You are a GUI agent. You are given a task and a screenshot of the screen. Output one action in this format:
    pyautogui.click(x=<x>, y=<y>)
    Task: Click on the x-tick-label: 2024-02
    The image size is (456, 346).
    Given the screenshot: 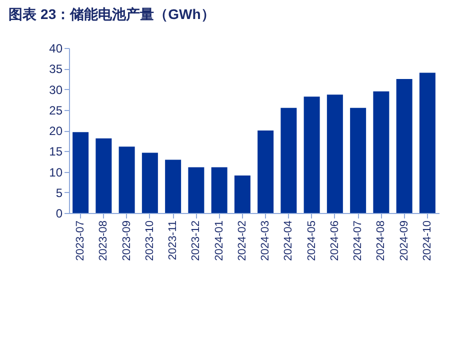 What is the action you would take?
    pyautogui.click(x=242, y=240)
    